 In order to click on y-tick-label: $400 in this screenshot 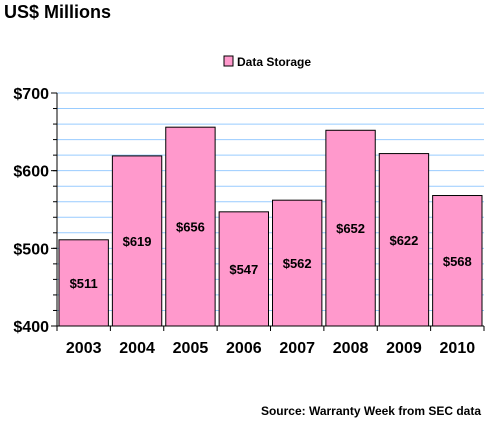, I will do `click(31, 327)`.